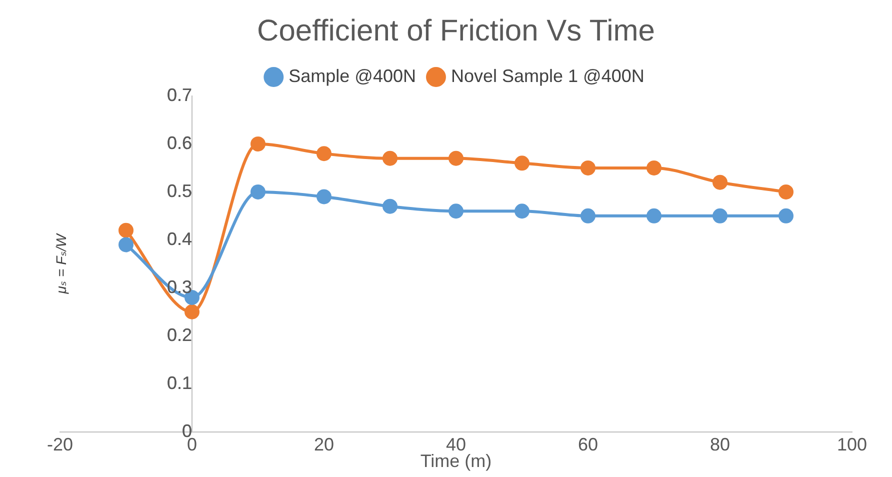 Image resolution: width=892 pixels, height=477 pixels. Describe the element at coordinates (324, 444) in the screenshot. I see `x-tick-label: 20` at that location.